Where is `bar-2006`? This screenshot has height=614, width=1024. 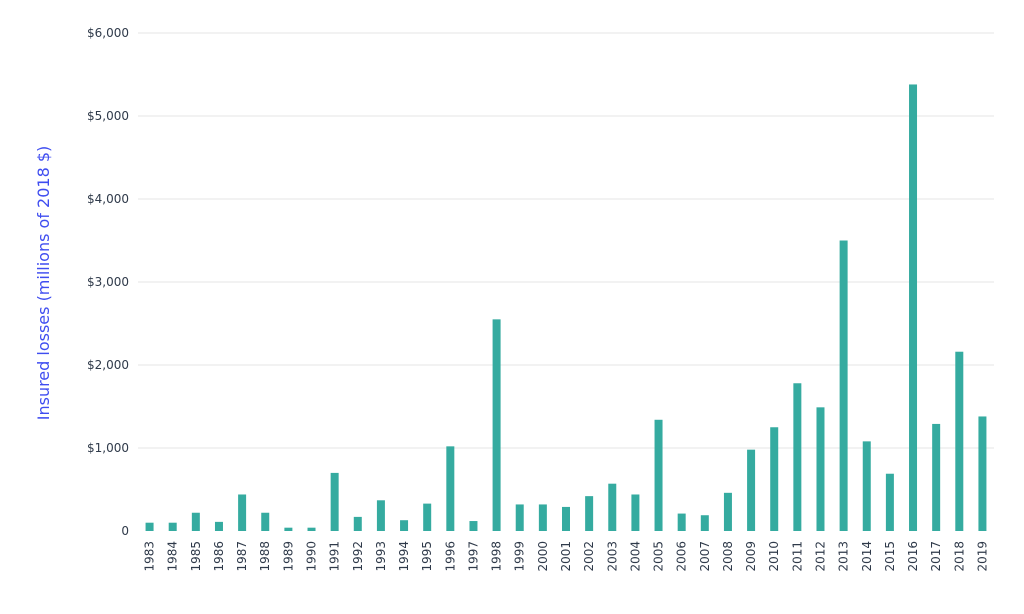 bar-2006 is located at coordinates (681, 522).